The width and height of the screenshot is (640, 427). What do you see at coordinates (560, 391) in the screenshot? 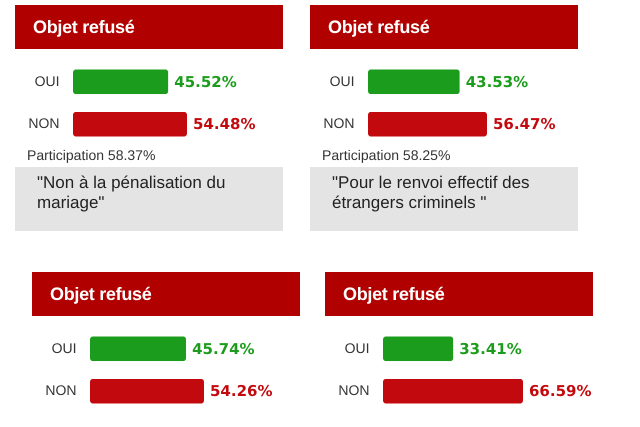
I see `data-label: 66.59%` at bounding box center [560, 391].